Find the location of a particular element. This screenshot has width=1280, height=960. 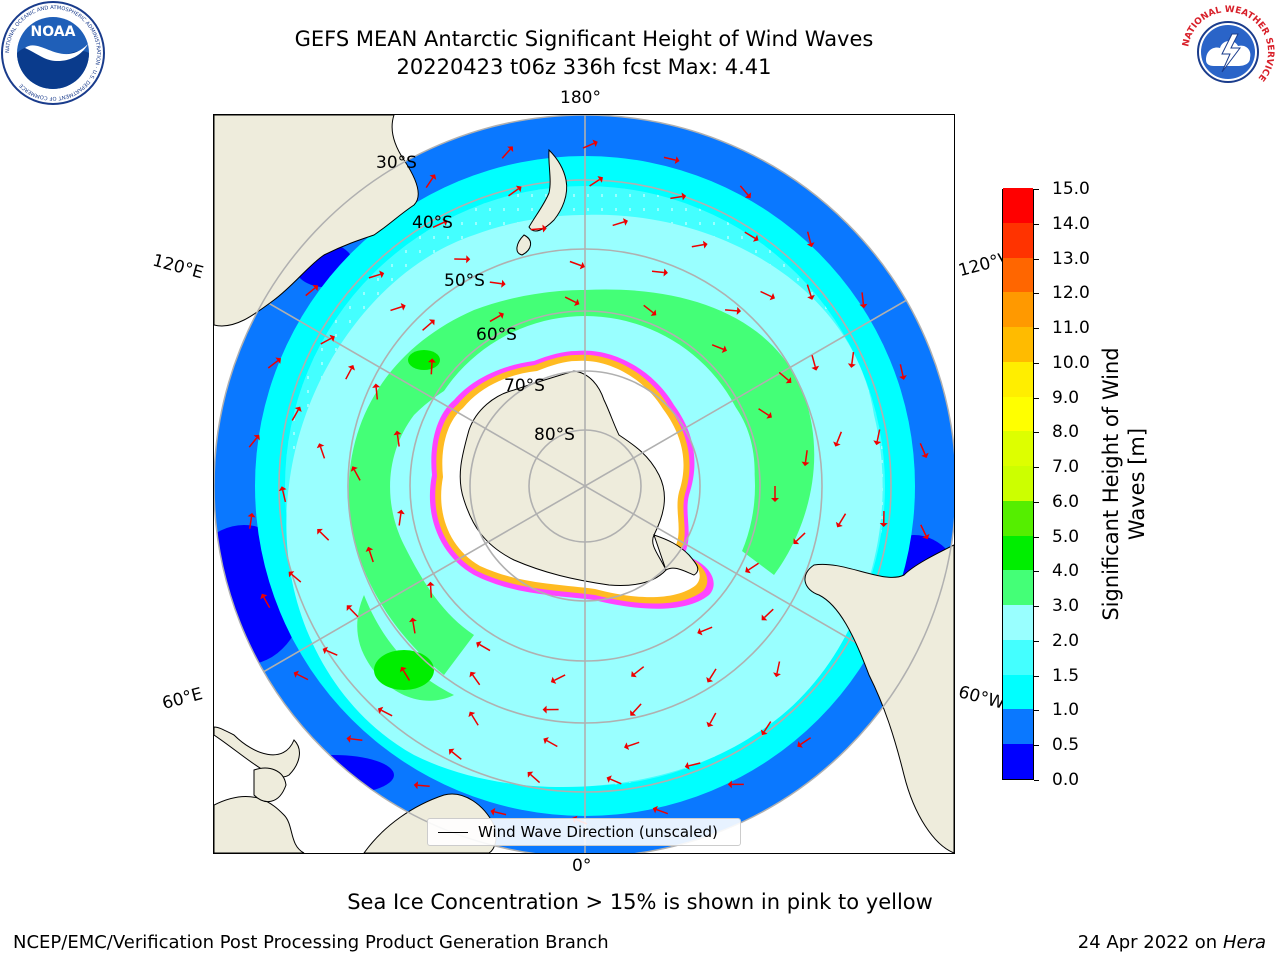

legend-line-sample is located at coordinates (453, 832).